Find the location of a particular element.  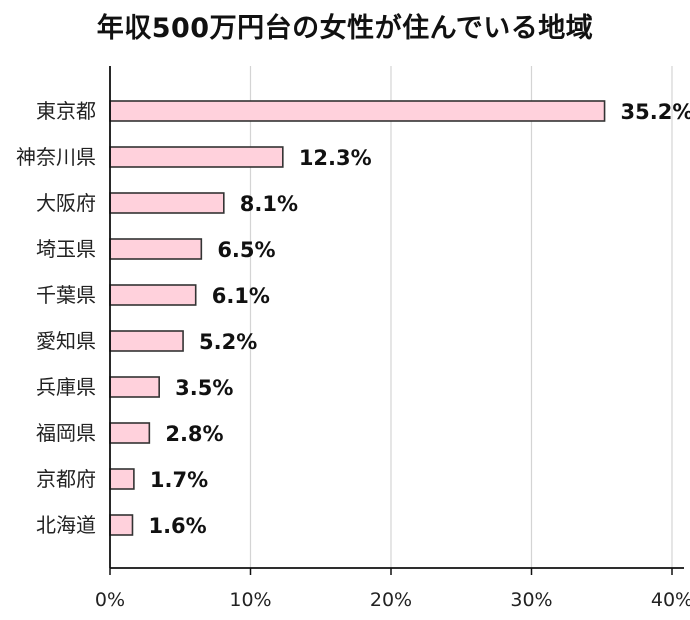

category-label: 京都府 is located at coordinates (66, 479).